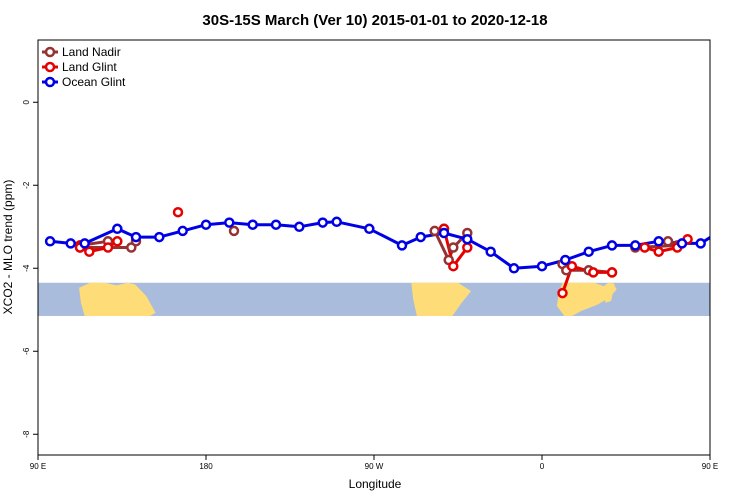  What do you see at coordinates (374, 466) in the screenshot?
I see `x-tick-label: 90 W` at bounding box center [374, 466].